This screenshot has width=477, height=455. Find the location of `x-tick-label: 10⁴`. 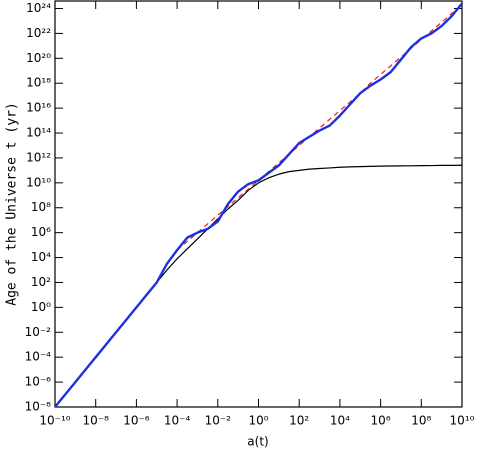

x-tick-label: 10⁴ is located at coordinates (340, 421).